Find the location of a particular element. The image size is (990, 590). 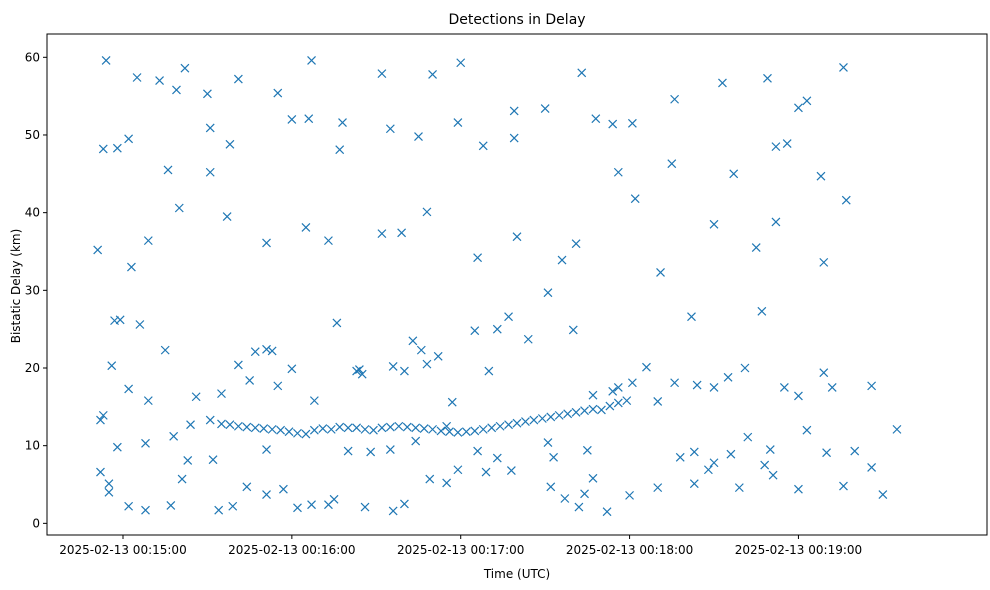

y-tick-label: 50 is located at coordinates (32, 135).